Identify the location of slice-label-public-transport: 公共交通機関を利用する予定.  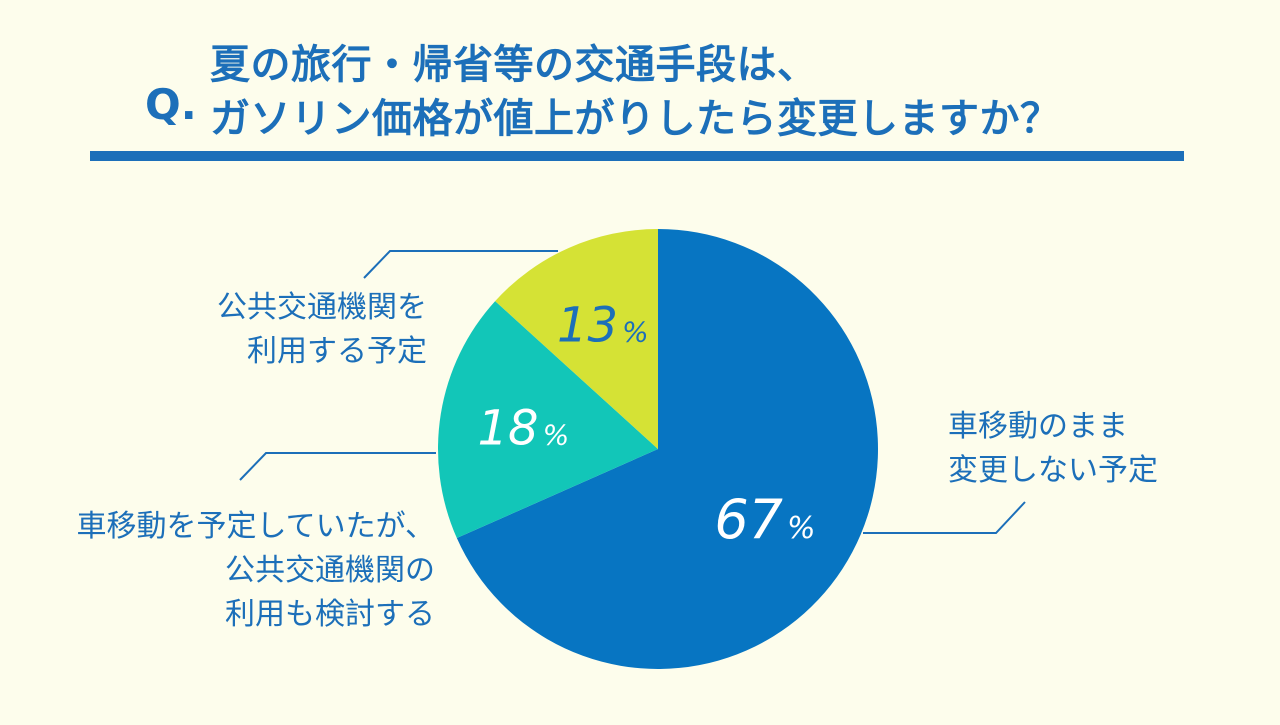
(322, 330).